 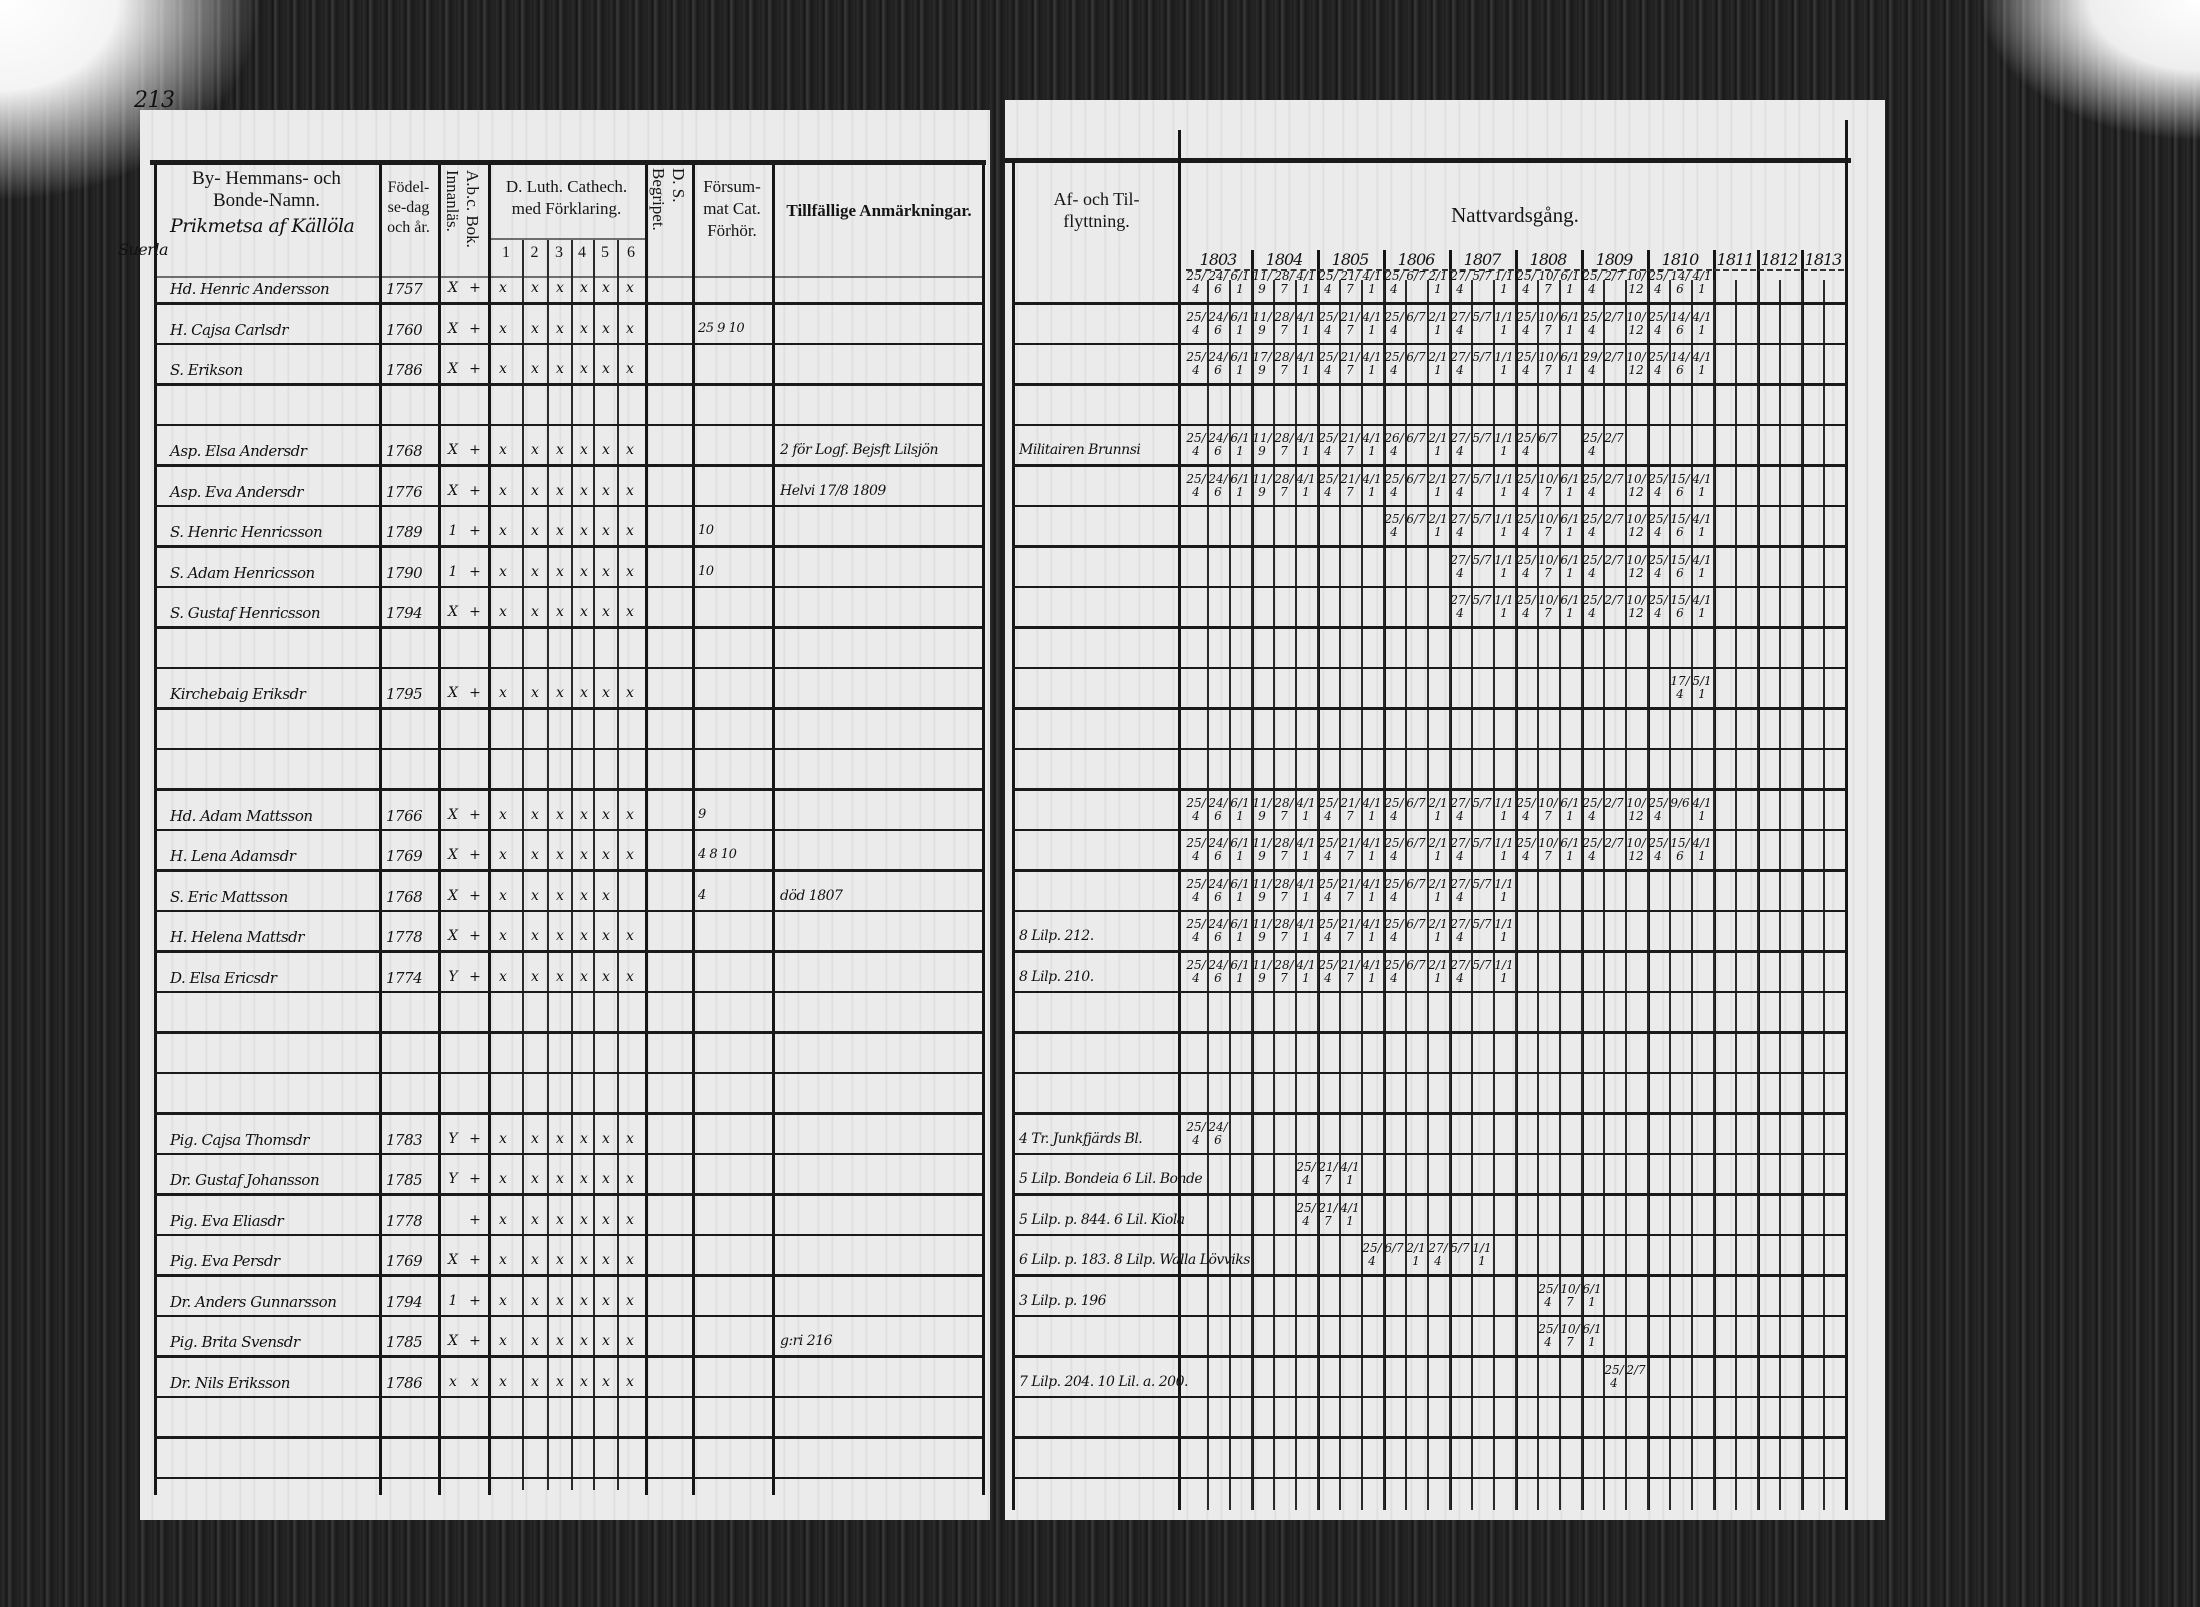 I want to click on moving-note: 8 Lilp. 212., so click(x=1056, y=936).